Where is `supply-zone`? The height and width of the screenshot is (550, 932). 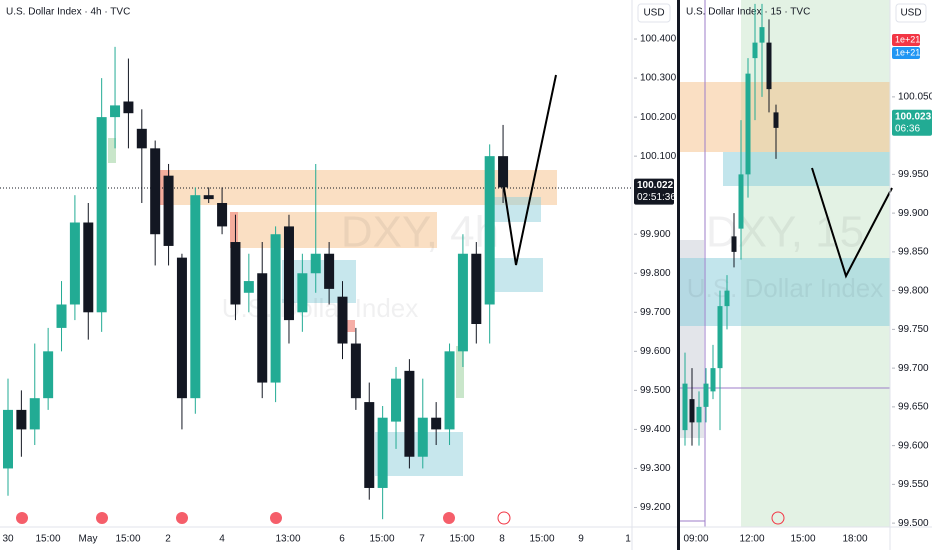 supply-zone is located at coordinates (785, 117).